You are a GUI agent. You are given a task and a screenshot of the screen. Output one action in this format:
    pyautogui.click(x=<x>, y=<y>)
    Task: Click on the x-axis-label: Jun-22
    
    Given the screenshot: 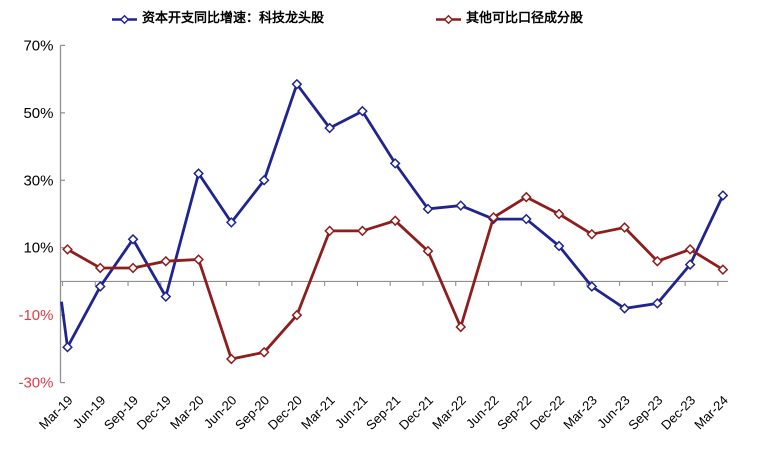 What is the action you would take?
    pyautogui.click(x=482, y=412)
    